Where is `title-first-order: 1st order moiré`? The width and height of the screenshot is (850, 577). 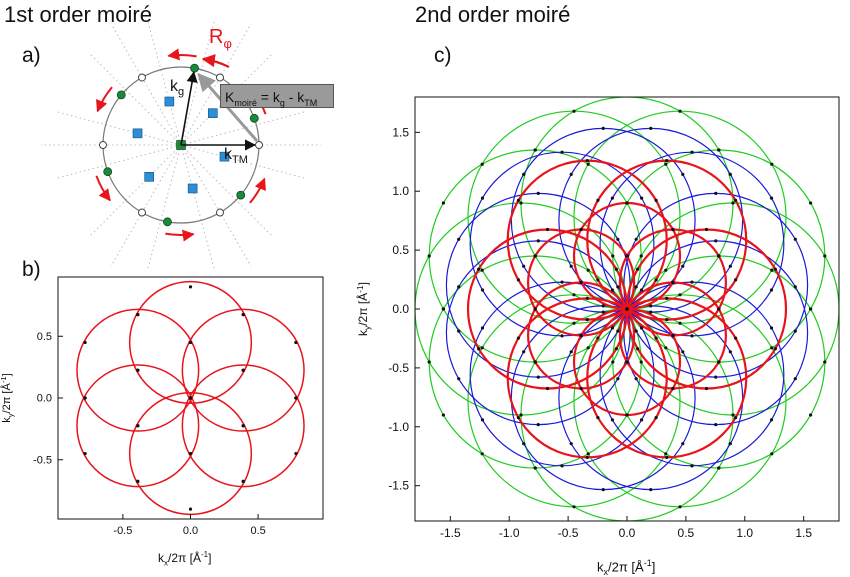
title-first-order: 1st order moiré is located at coordinates (78, 14).